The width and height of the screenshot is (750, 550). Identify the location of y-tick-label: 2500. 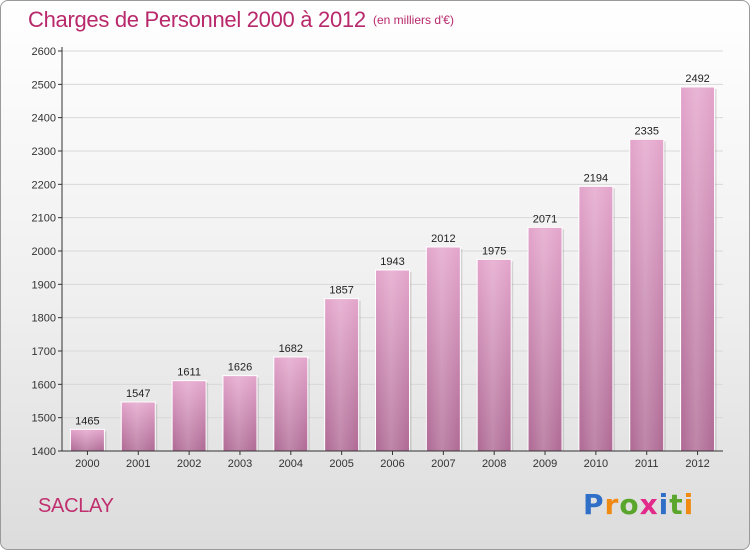
(44, 85).